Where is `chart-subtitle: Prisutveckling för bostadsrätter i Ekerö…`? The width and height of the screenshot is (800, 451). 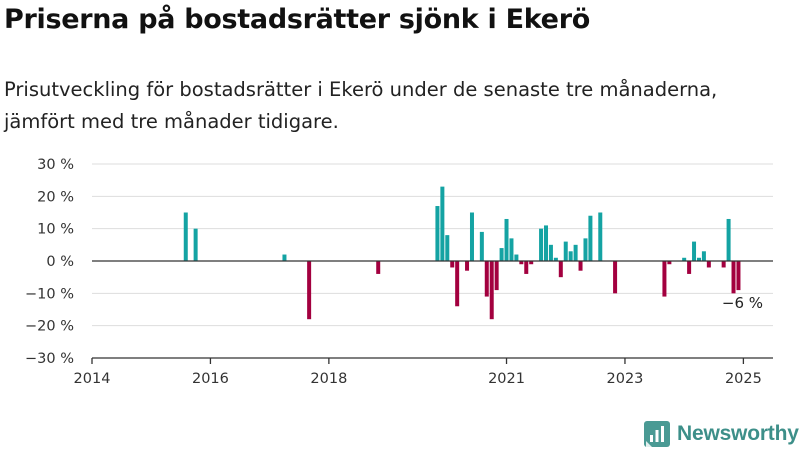 chart-subtitle: Prisutveckling för bostadsrätter i Ekerö… is located at coordinates (361, 105).